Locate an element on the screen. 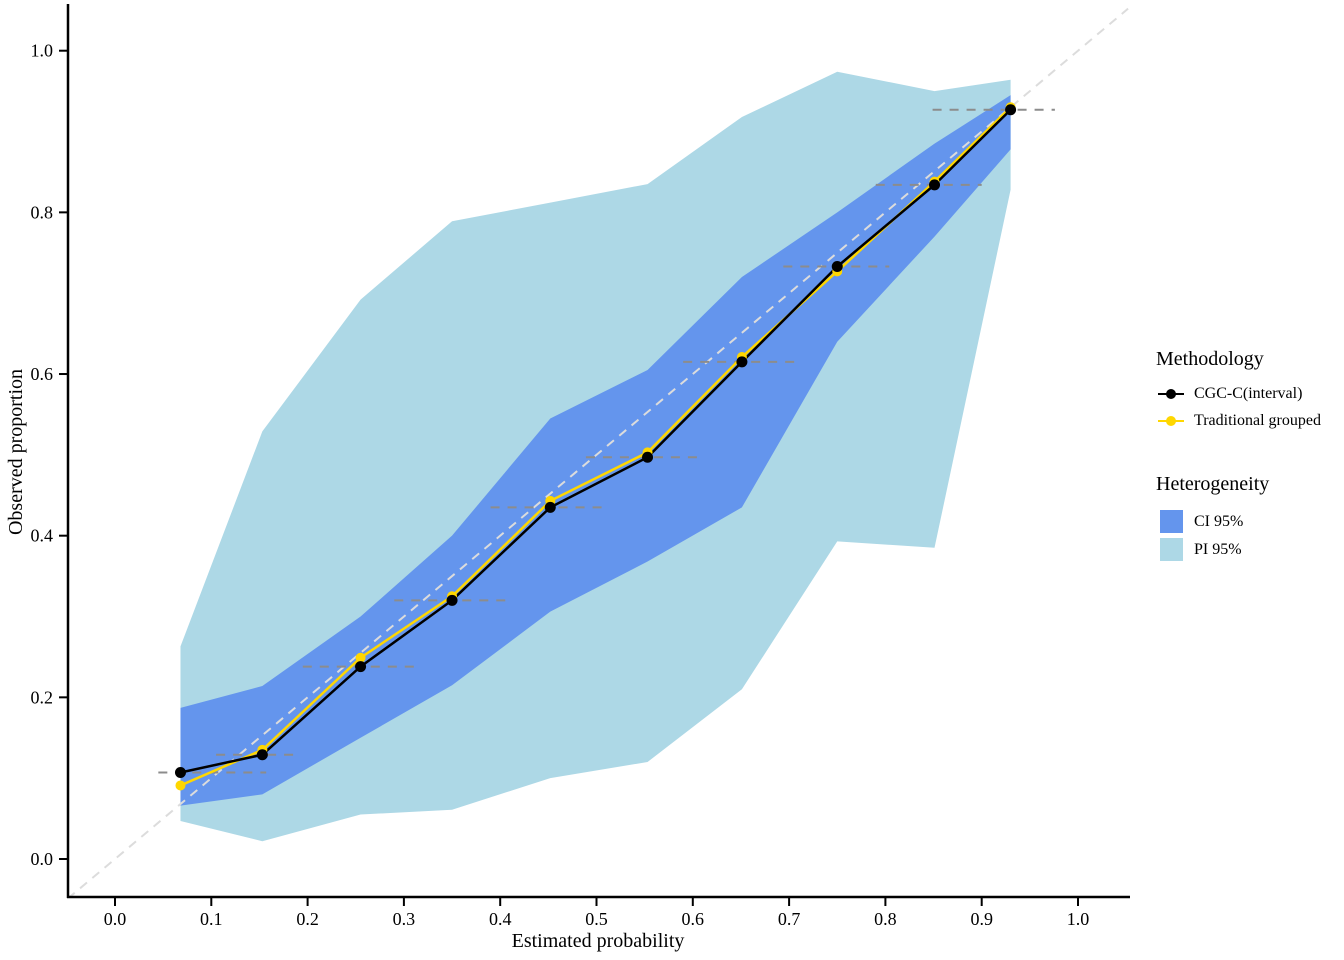 The height and width of the screenshot is (960, 1344). pi-swatch-icon is located at coordinates (1171, 549).